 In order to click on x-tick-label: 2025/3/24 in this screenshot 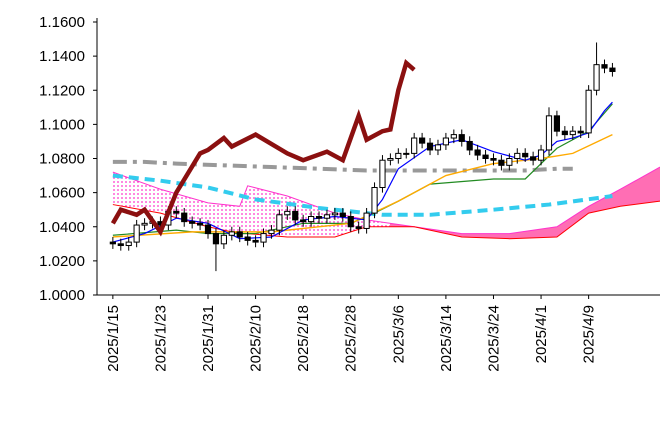, I will do `click(493, 338)`.